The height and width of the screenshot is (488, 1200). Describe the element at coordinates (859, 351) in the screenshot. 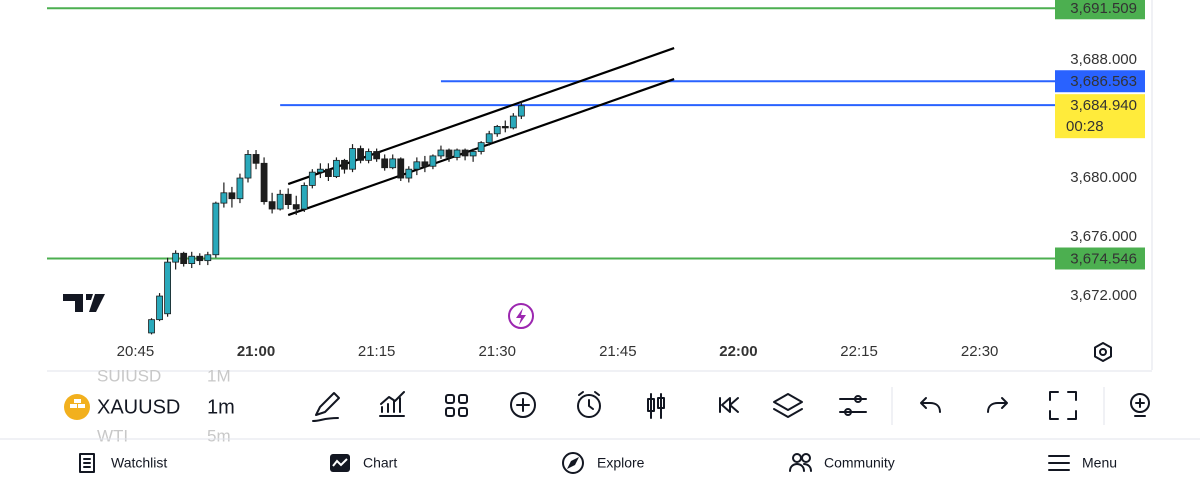

I see `x-tick-label: 22:15` at that location.